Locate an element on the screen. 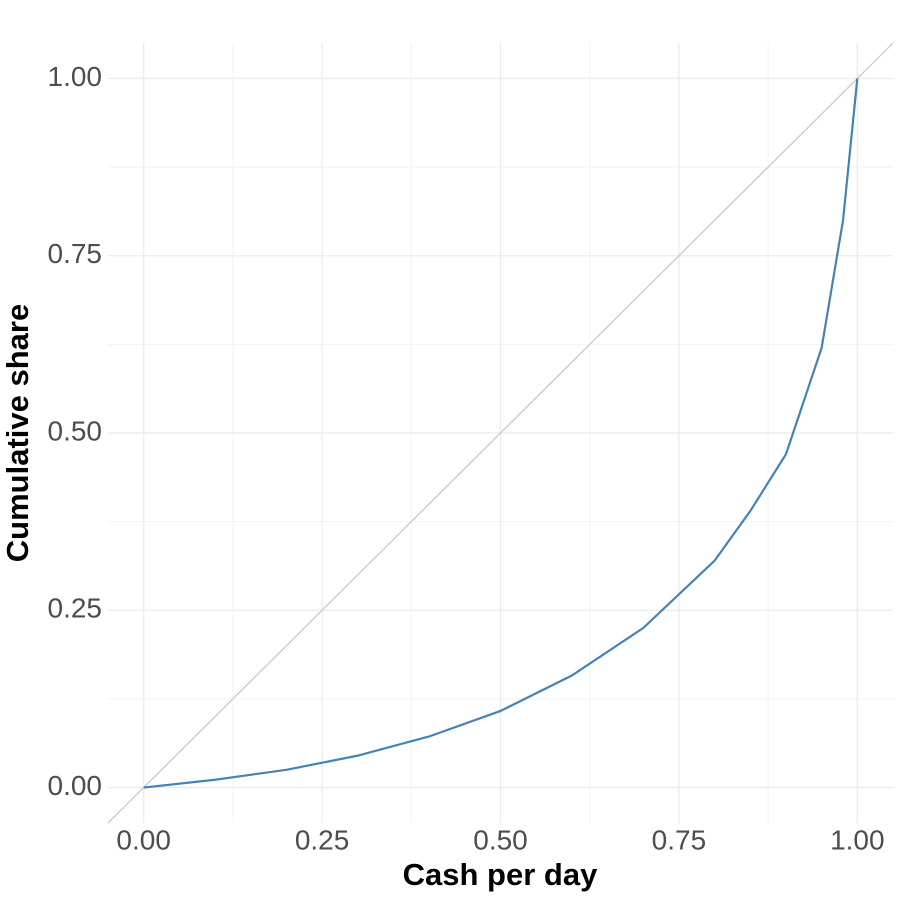 This screenshot has width=900, height=900. x-tick-label: 0.50 is located at coordinates (500, 839).